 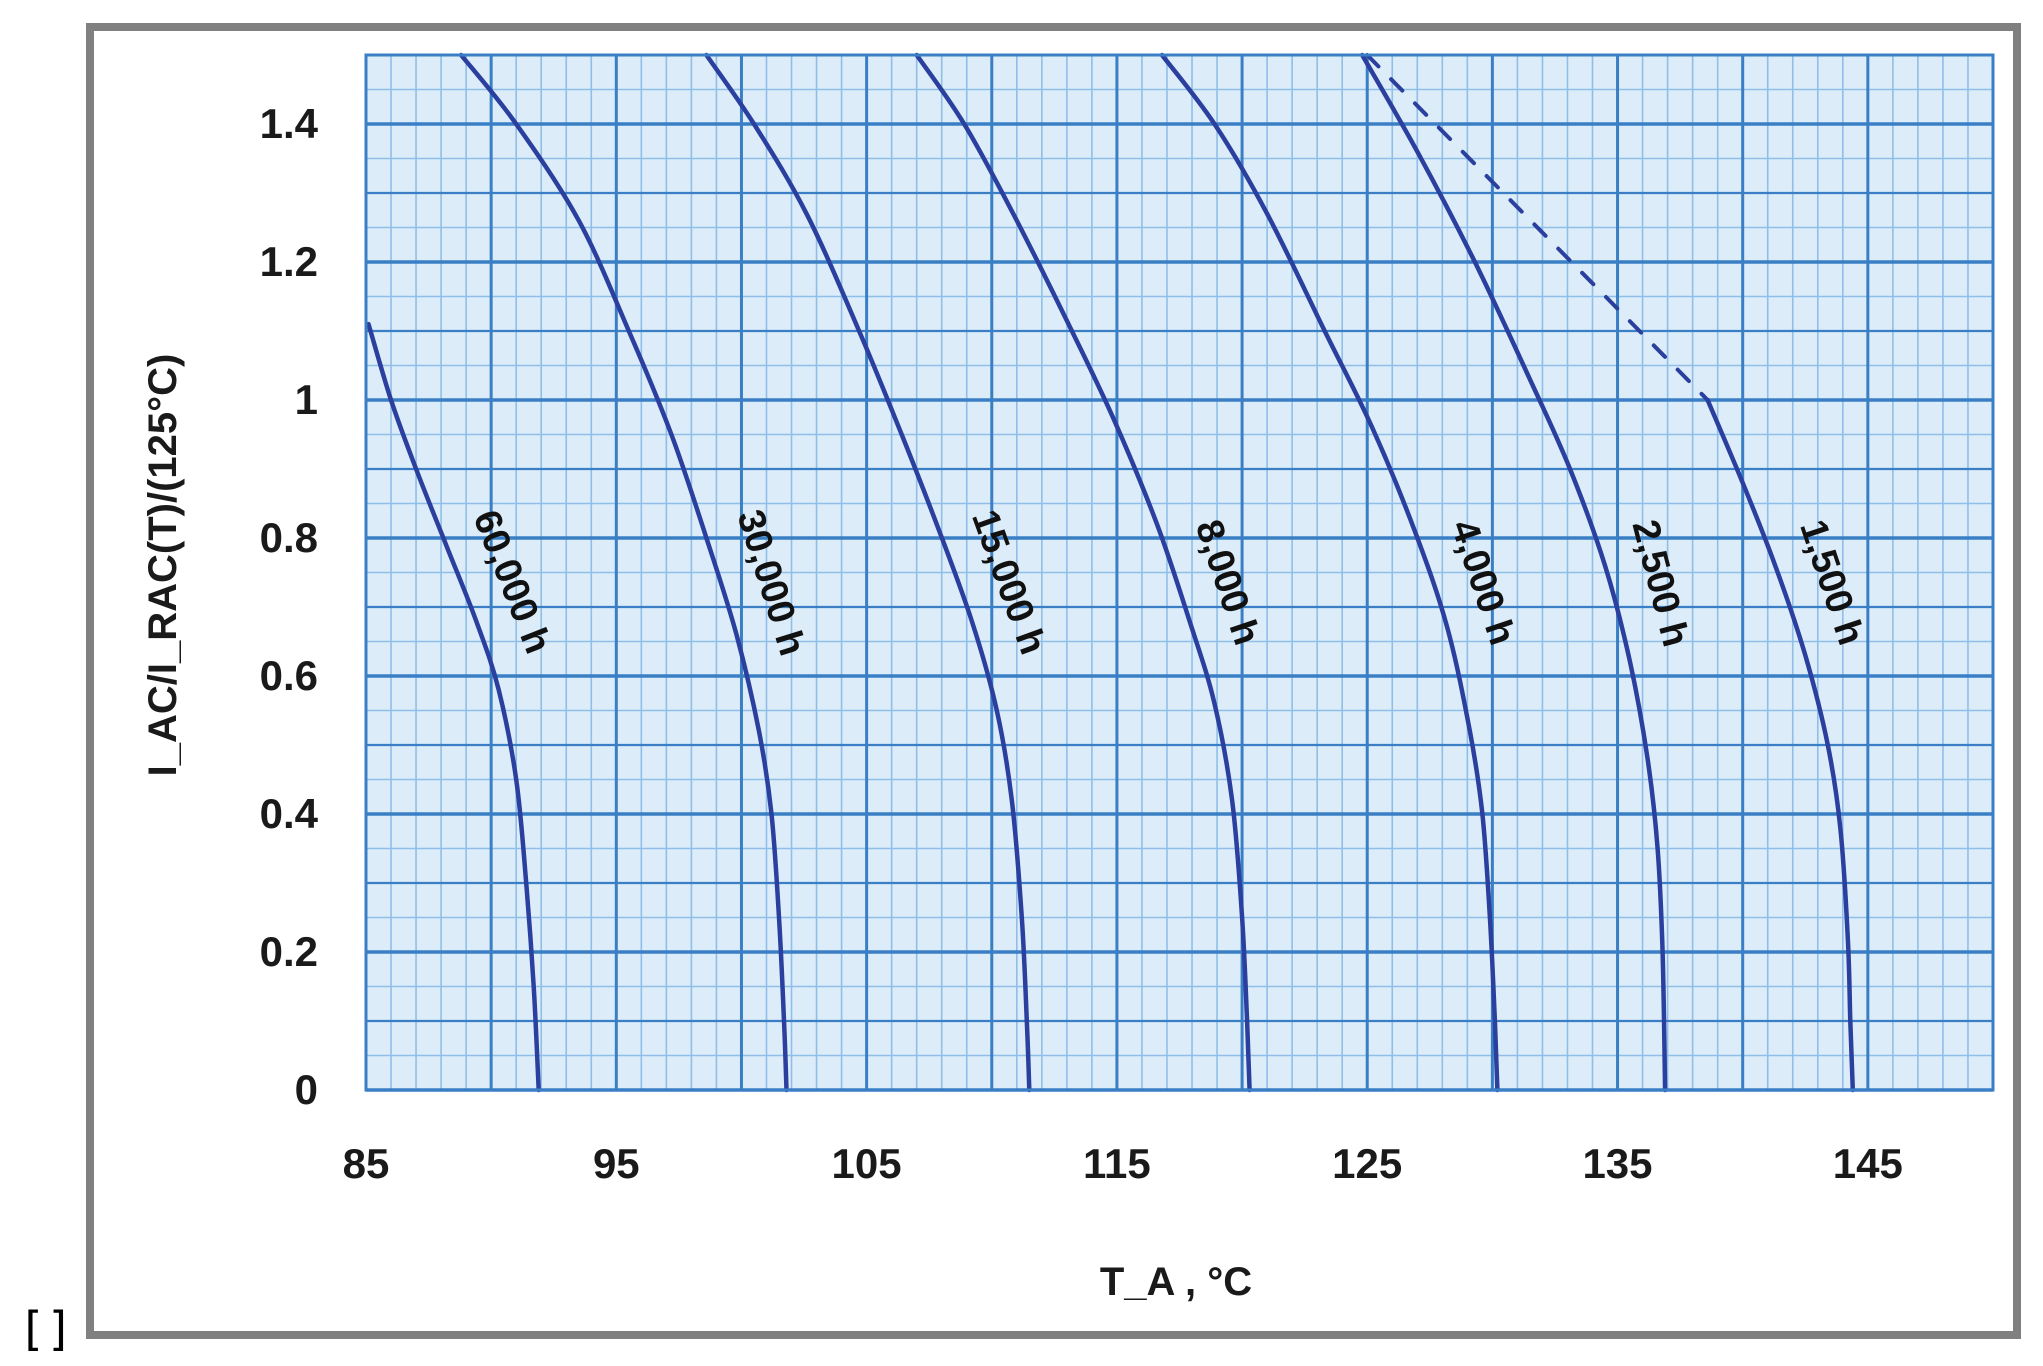 What do you see at coordinates (623, 572) in the screenshot?
I see `curve-30-000-h` at bounding box center [623, 572].